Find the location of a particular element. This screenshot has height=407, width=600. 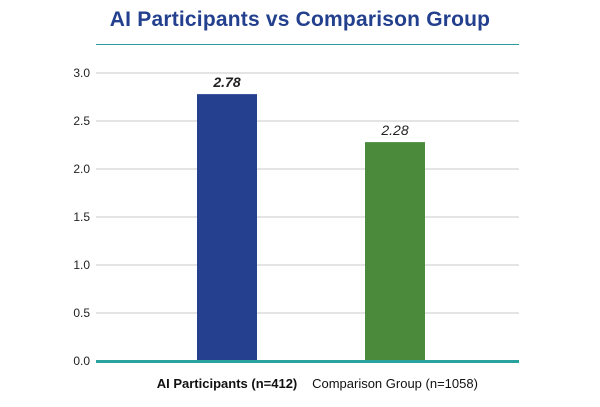

x-tick-label: Comparison Group (n=1058) is located at coordinates (395, 383).